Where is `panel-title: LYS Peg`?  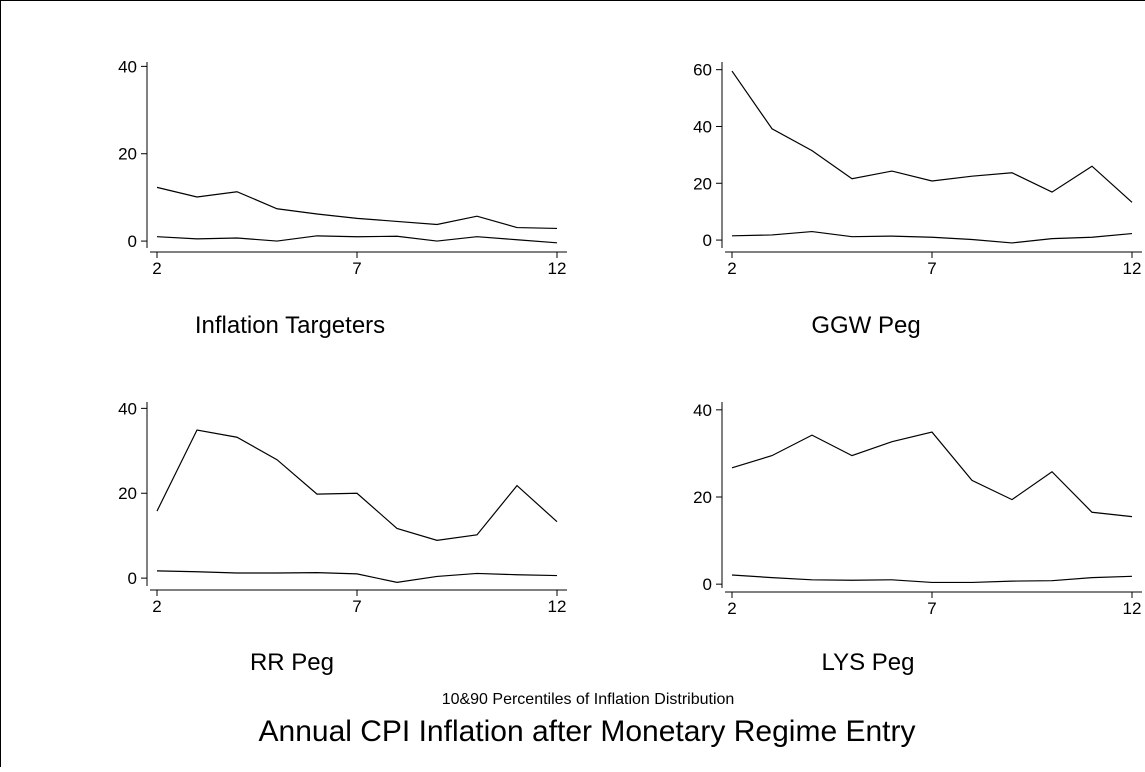 panel-title: LYS Peg is located at coordinates (868, 662).